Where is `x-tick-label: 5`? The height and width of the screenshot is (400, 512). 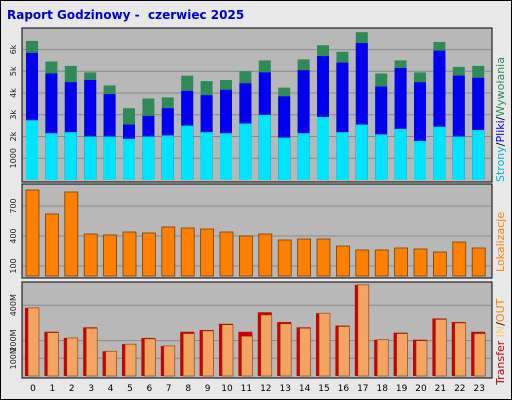 x-tick-label: 5 is located at coordinates (130, 389).